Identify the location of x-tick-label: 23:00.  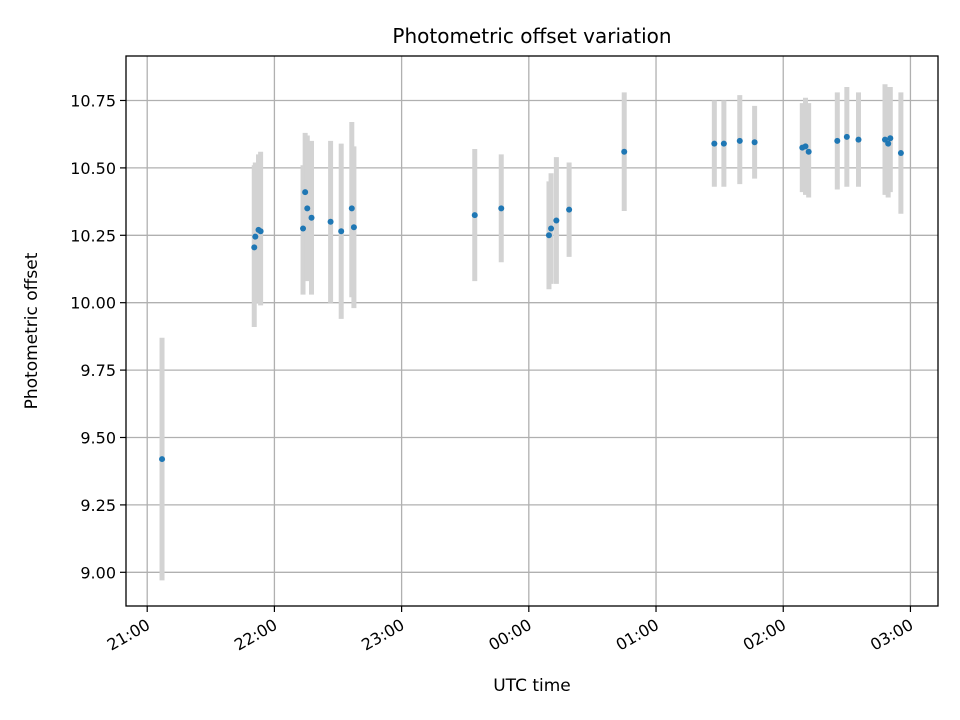
(382, 635).